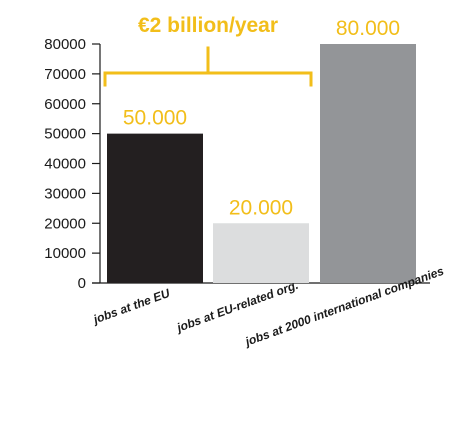 This screenshot has width=461, height=440. I want to click on annotation-layer: €2 billion/year, so click(208, 50).